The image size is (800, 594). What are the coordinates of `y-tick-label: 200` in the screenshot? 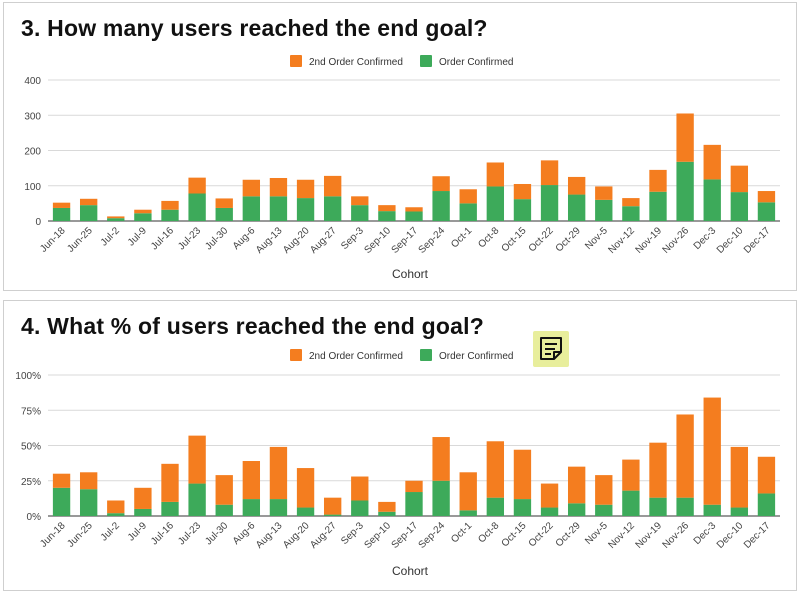 It's located at (32, 152).